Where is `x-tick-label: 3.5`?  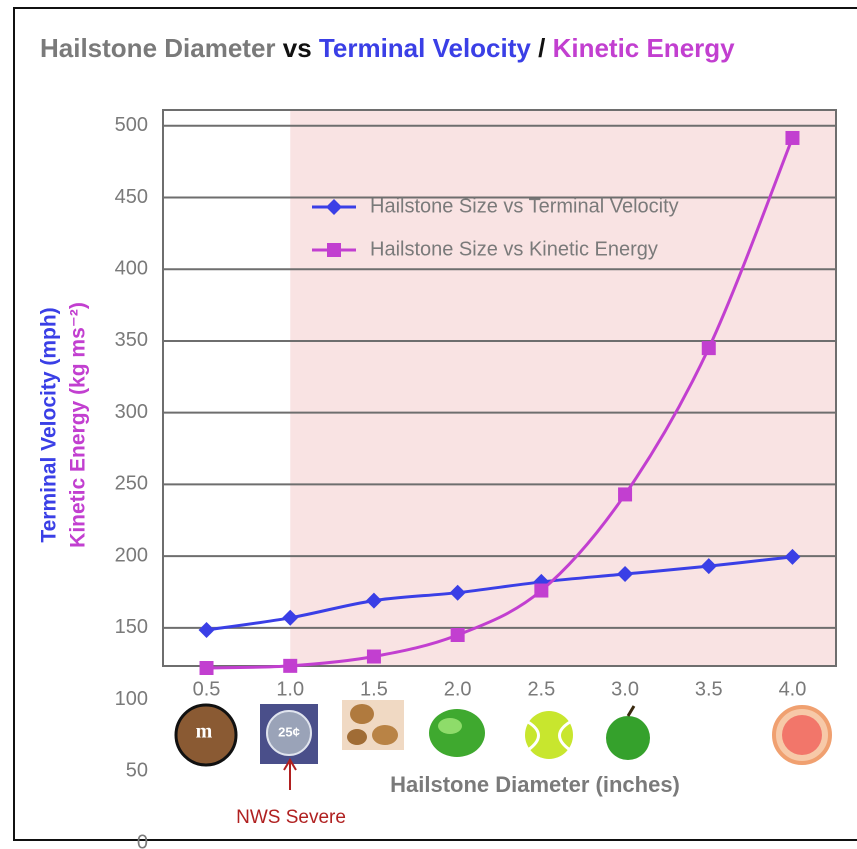
x-tick-label: 3.5 is located at coordinates (709, 689).